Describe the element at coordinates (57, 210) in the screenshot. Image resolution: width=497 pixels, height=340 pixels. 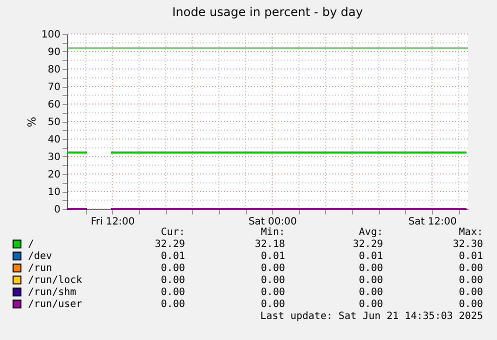
I see `y-tick-label: 0` at that location.